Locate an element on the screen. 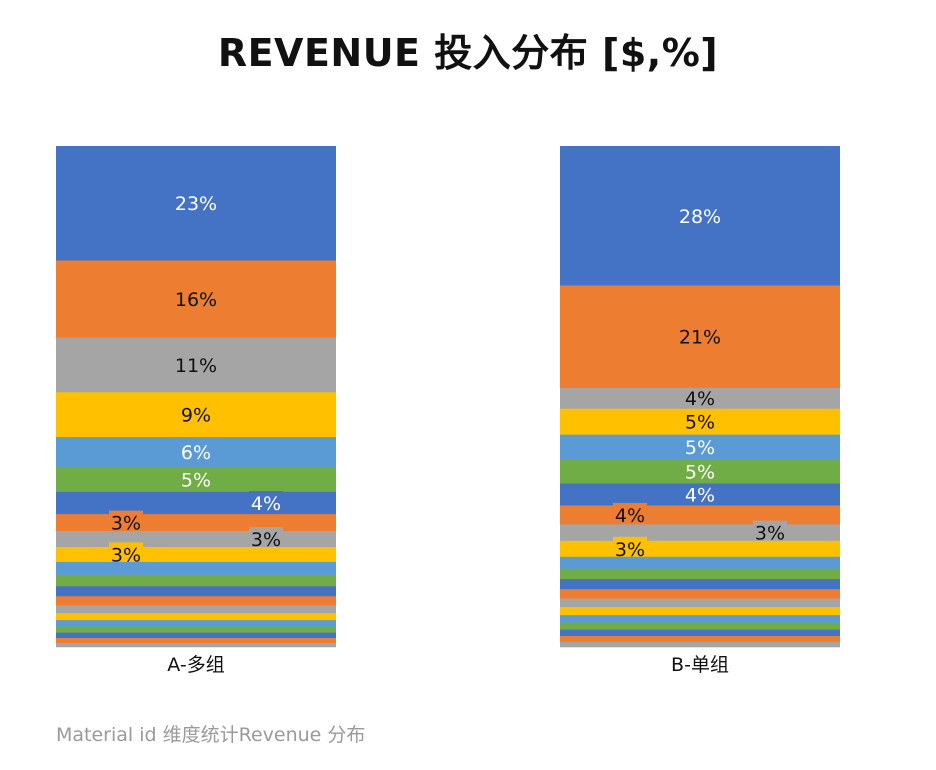 The width and height of the screenshot is (936, 770). data-label: 9% is located at coordinates (196, 416).